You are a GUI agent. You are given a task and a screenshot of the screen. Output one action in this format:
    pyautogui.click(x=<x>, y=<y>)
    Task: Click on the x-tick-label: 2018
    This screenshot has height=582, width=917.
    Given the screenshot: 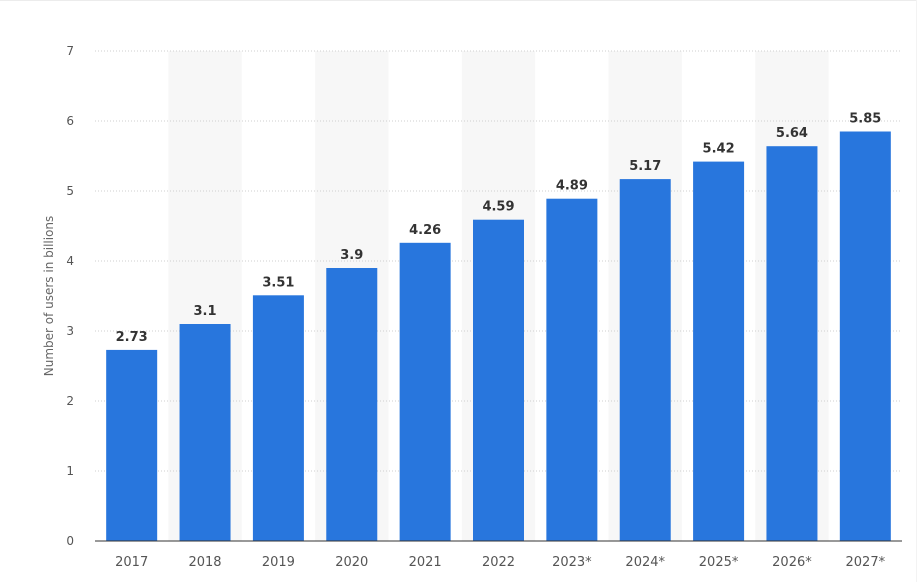 What is the action you would take?
    pyautogui.click(x=204, y=562)
    